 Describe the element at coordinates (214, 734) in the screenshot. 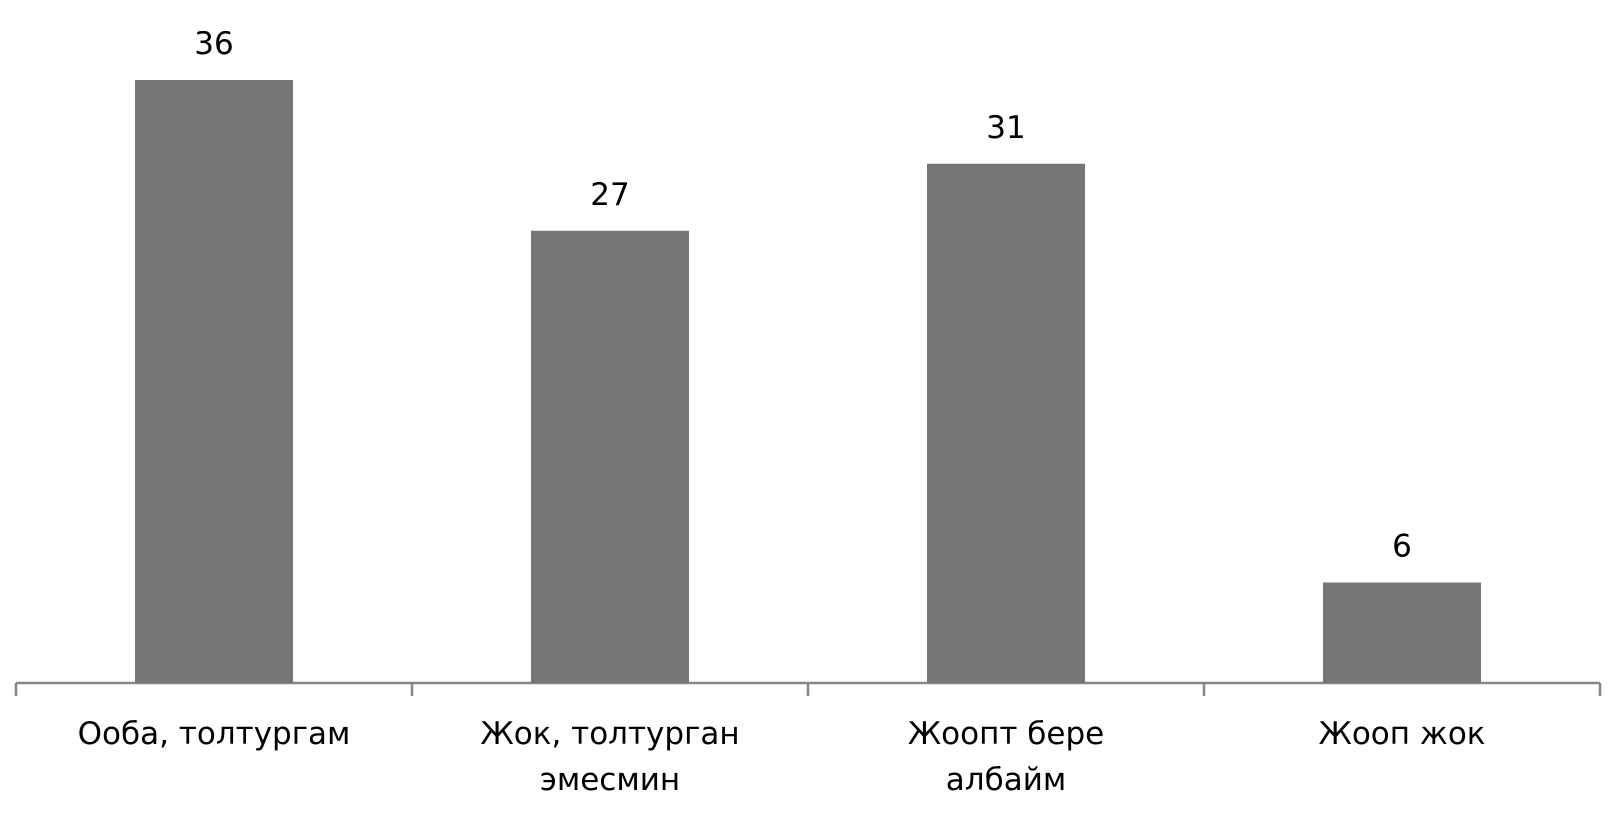

I see `x-tick-label: Ооба, толтургам` at that location.